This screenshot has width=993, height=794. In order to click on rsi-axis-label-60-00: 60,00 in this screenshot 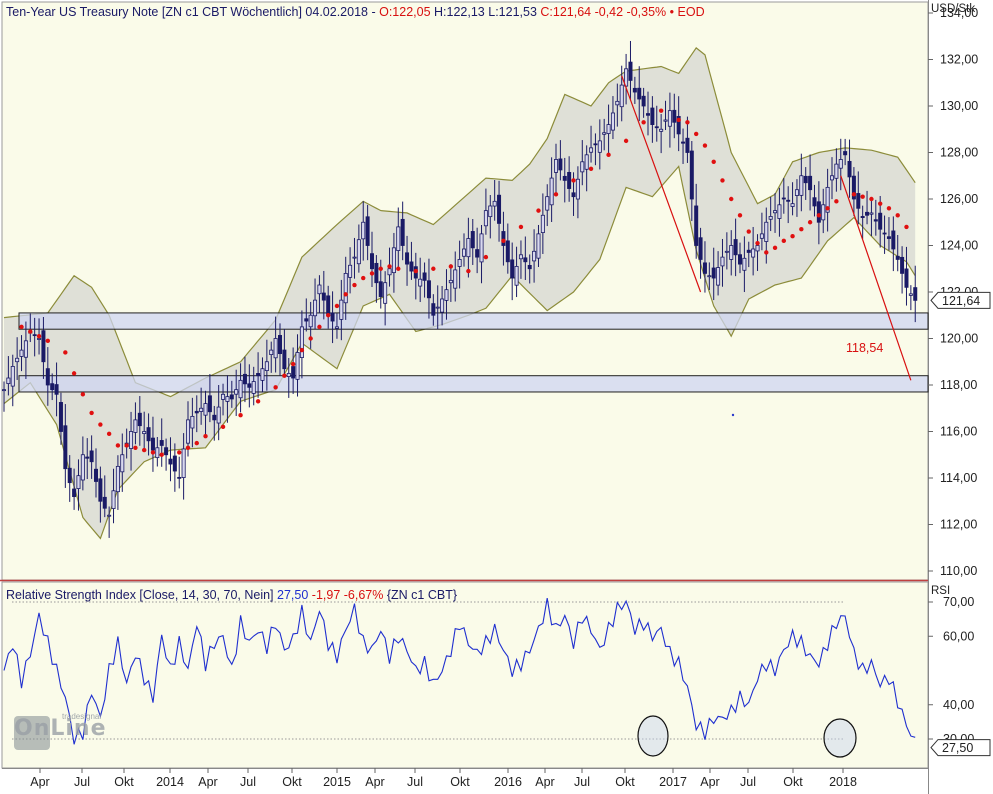, I will do `click(958, 636)`.